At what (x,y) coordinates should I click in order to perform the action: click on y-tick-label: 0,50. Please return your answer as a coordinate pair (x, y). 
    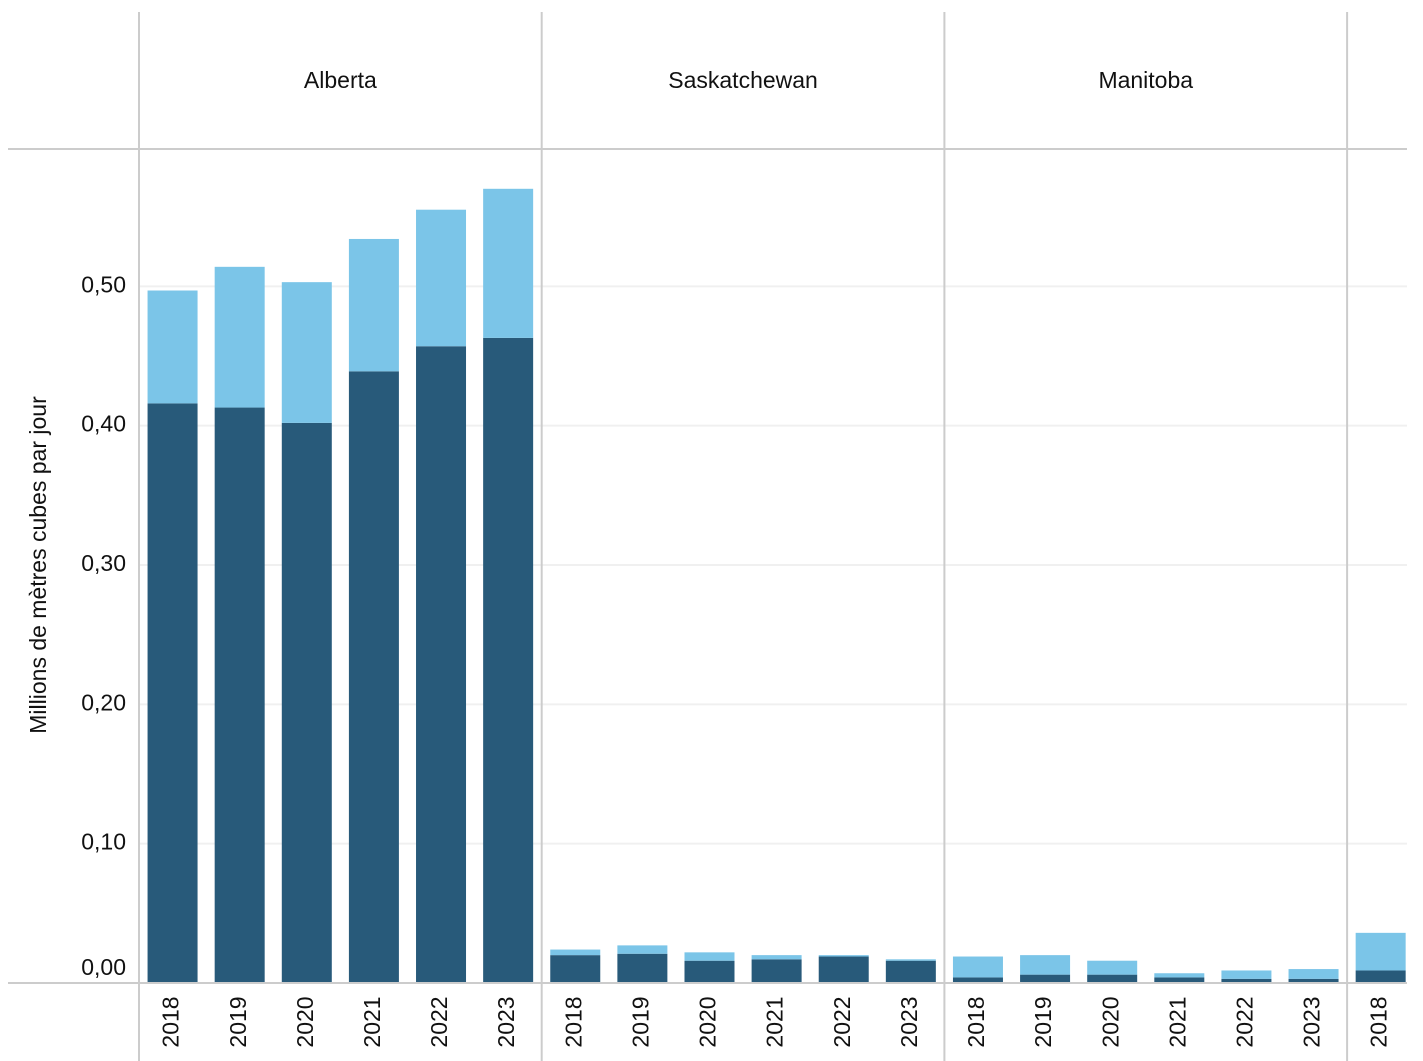
    Looking at the image, I should click on (103, 284).